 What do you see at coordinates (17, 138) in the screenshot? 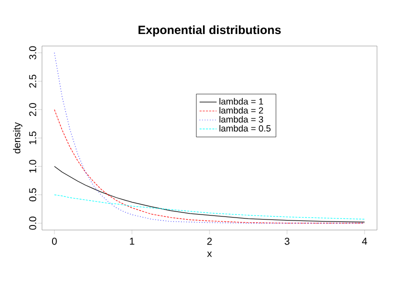
I see `y-axis-title: density` at bounding box center [17, 138].